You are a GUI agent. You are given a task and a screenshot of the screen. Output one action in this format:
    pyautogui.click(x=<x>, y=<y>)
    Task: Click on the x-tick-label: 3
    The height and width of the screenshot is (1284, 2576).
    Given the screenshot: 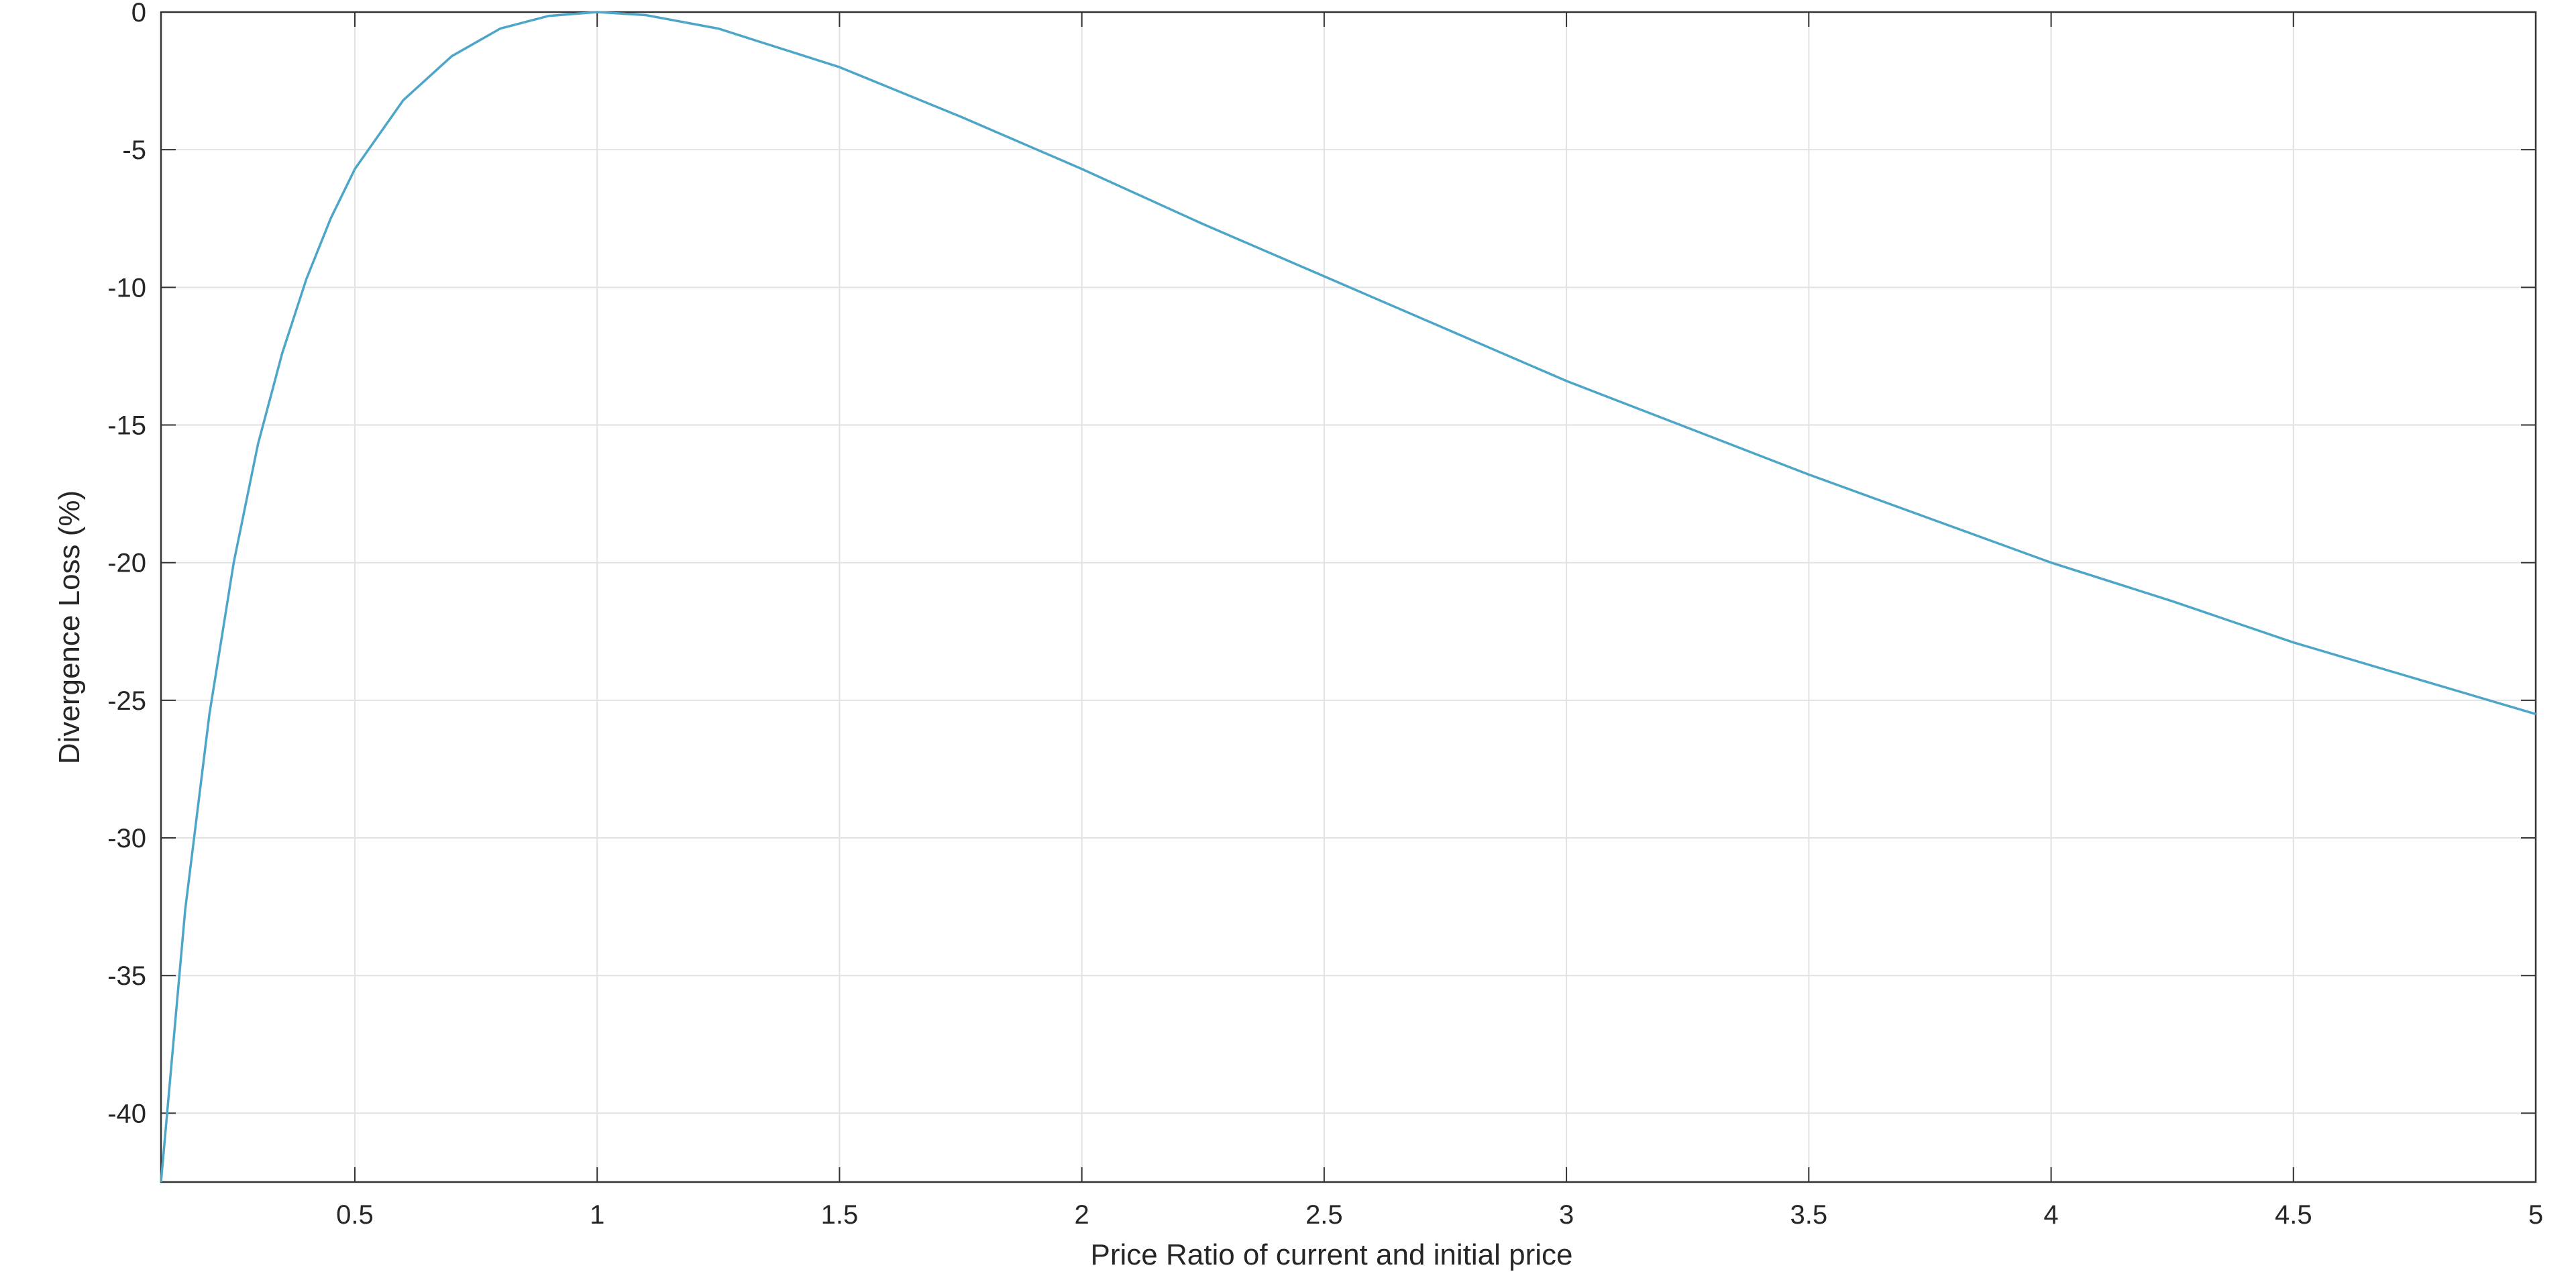 What is the action you would take?
    pyautogui.click(x=1566, y=1215)
    